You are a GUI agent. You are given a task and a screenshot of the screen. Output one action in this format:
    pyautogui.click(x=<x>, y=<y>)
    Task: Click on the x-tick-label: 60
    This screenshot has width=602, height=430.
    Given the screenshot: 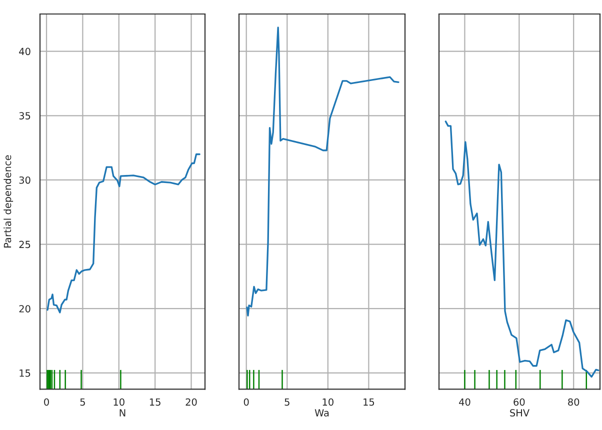 What is the action you would take?
    pyautogui.click(x=519, y=402)
    